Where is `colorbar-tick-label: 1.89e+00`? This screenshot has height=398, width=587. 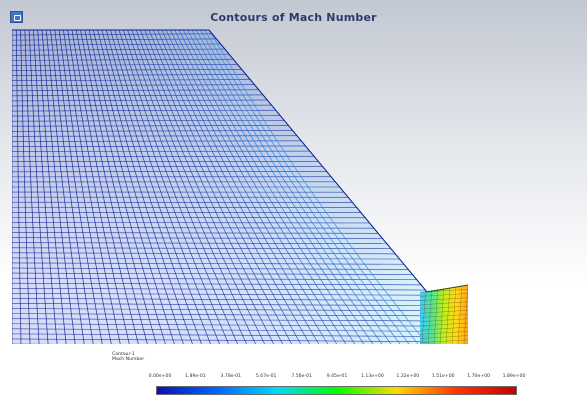 colorbar-tick-label: 1.89e+00 is located at coordinates (514, 376).